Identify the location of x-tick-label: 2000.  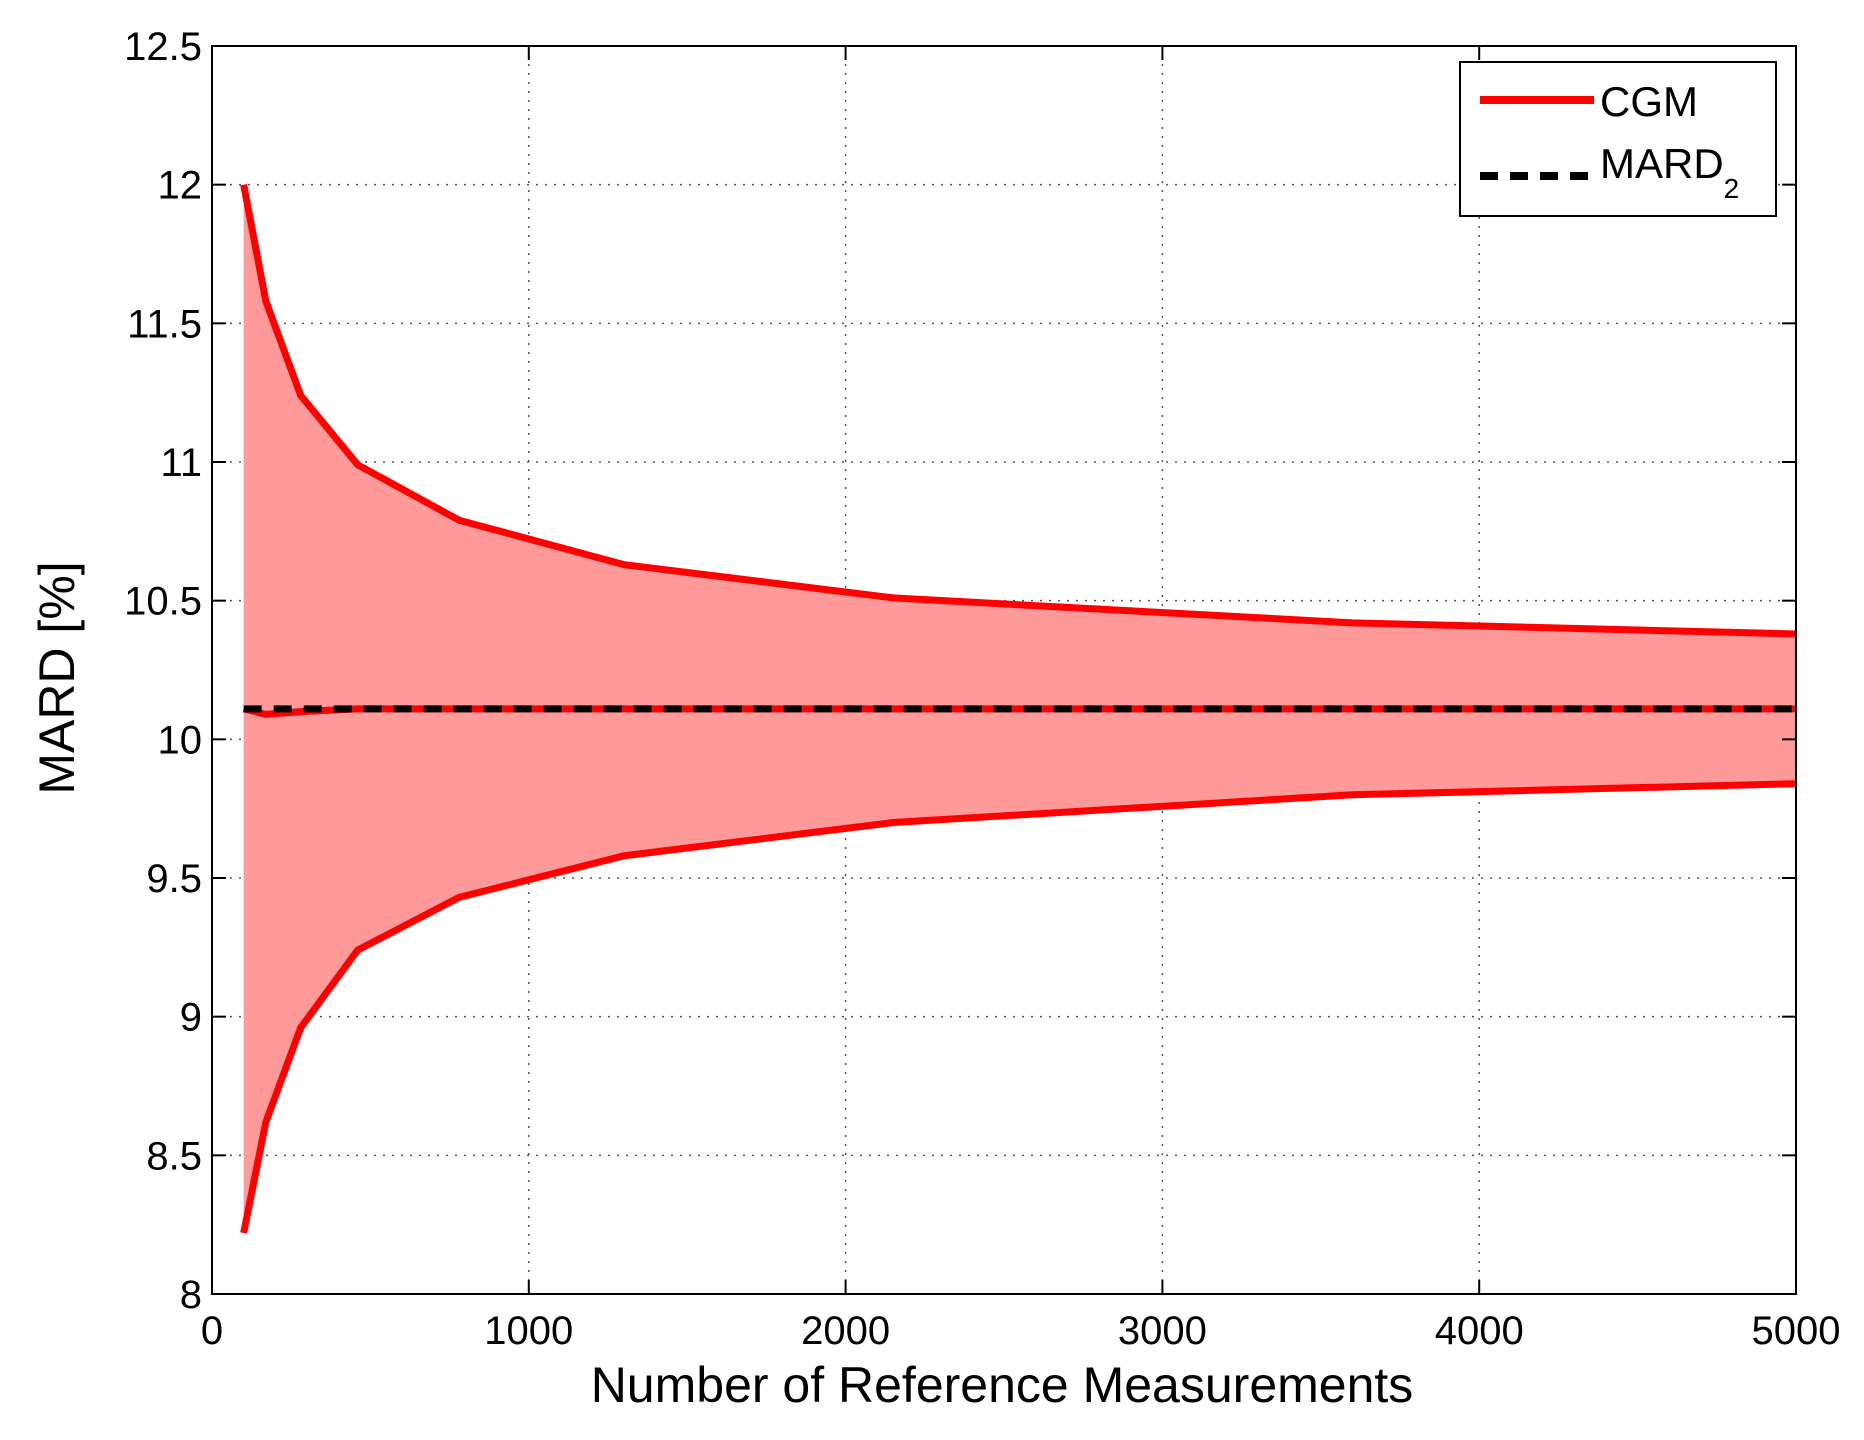
(845, 1331).